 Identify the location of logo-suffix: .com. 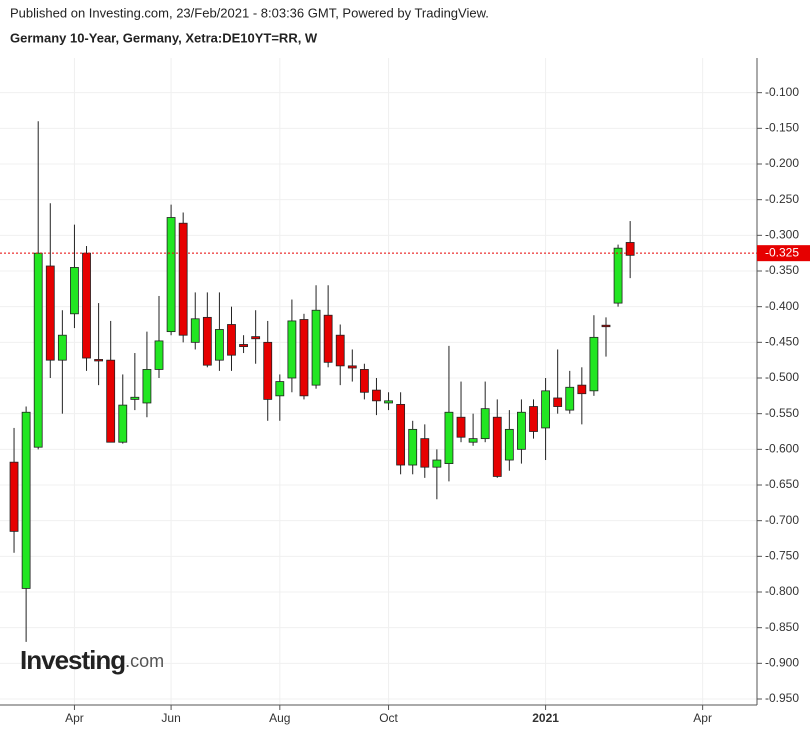
(144, 661).